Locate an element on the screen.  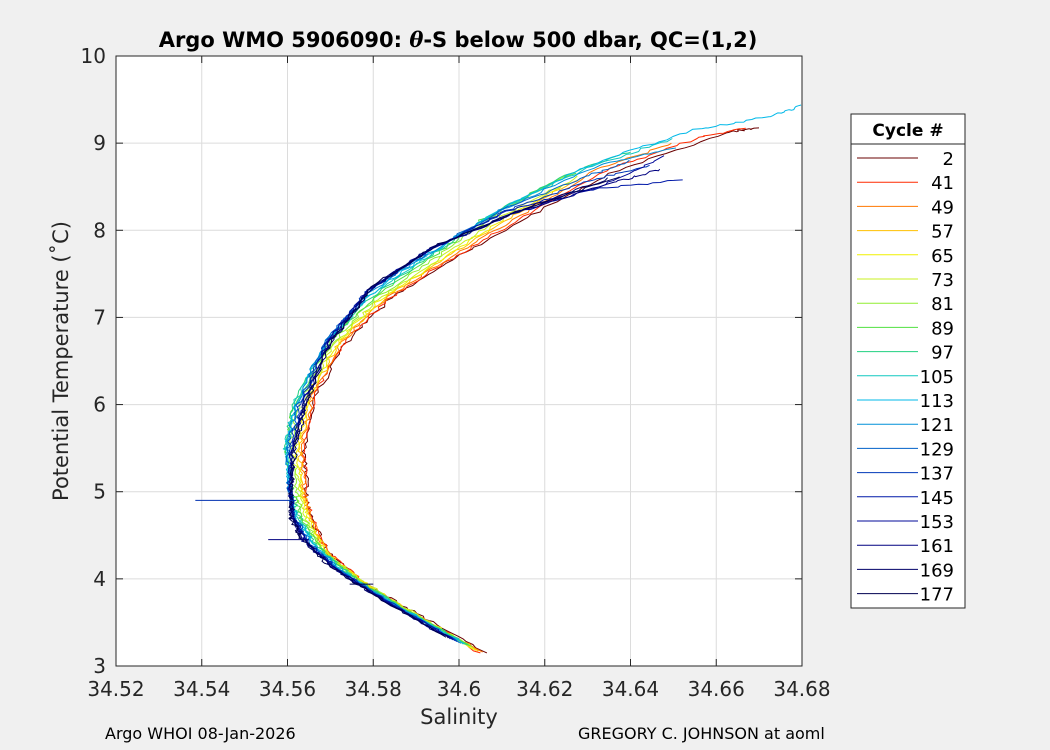
legend-label-cycle-81: 81 is located at coordinates (942, 304).